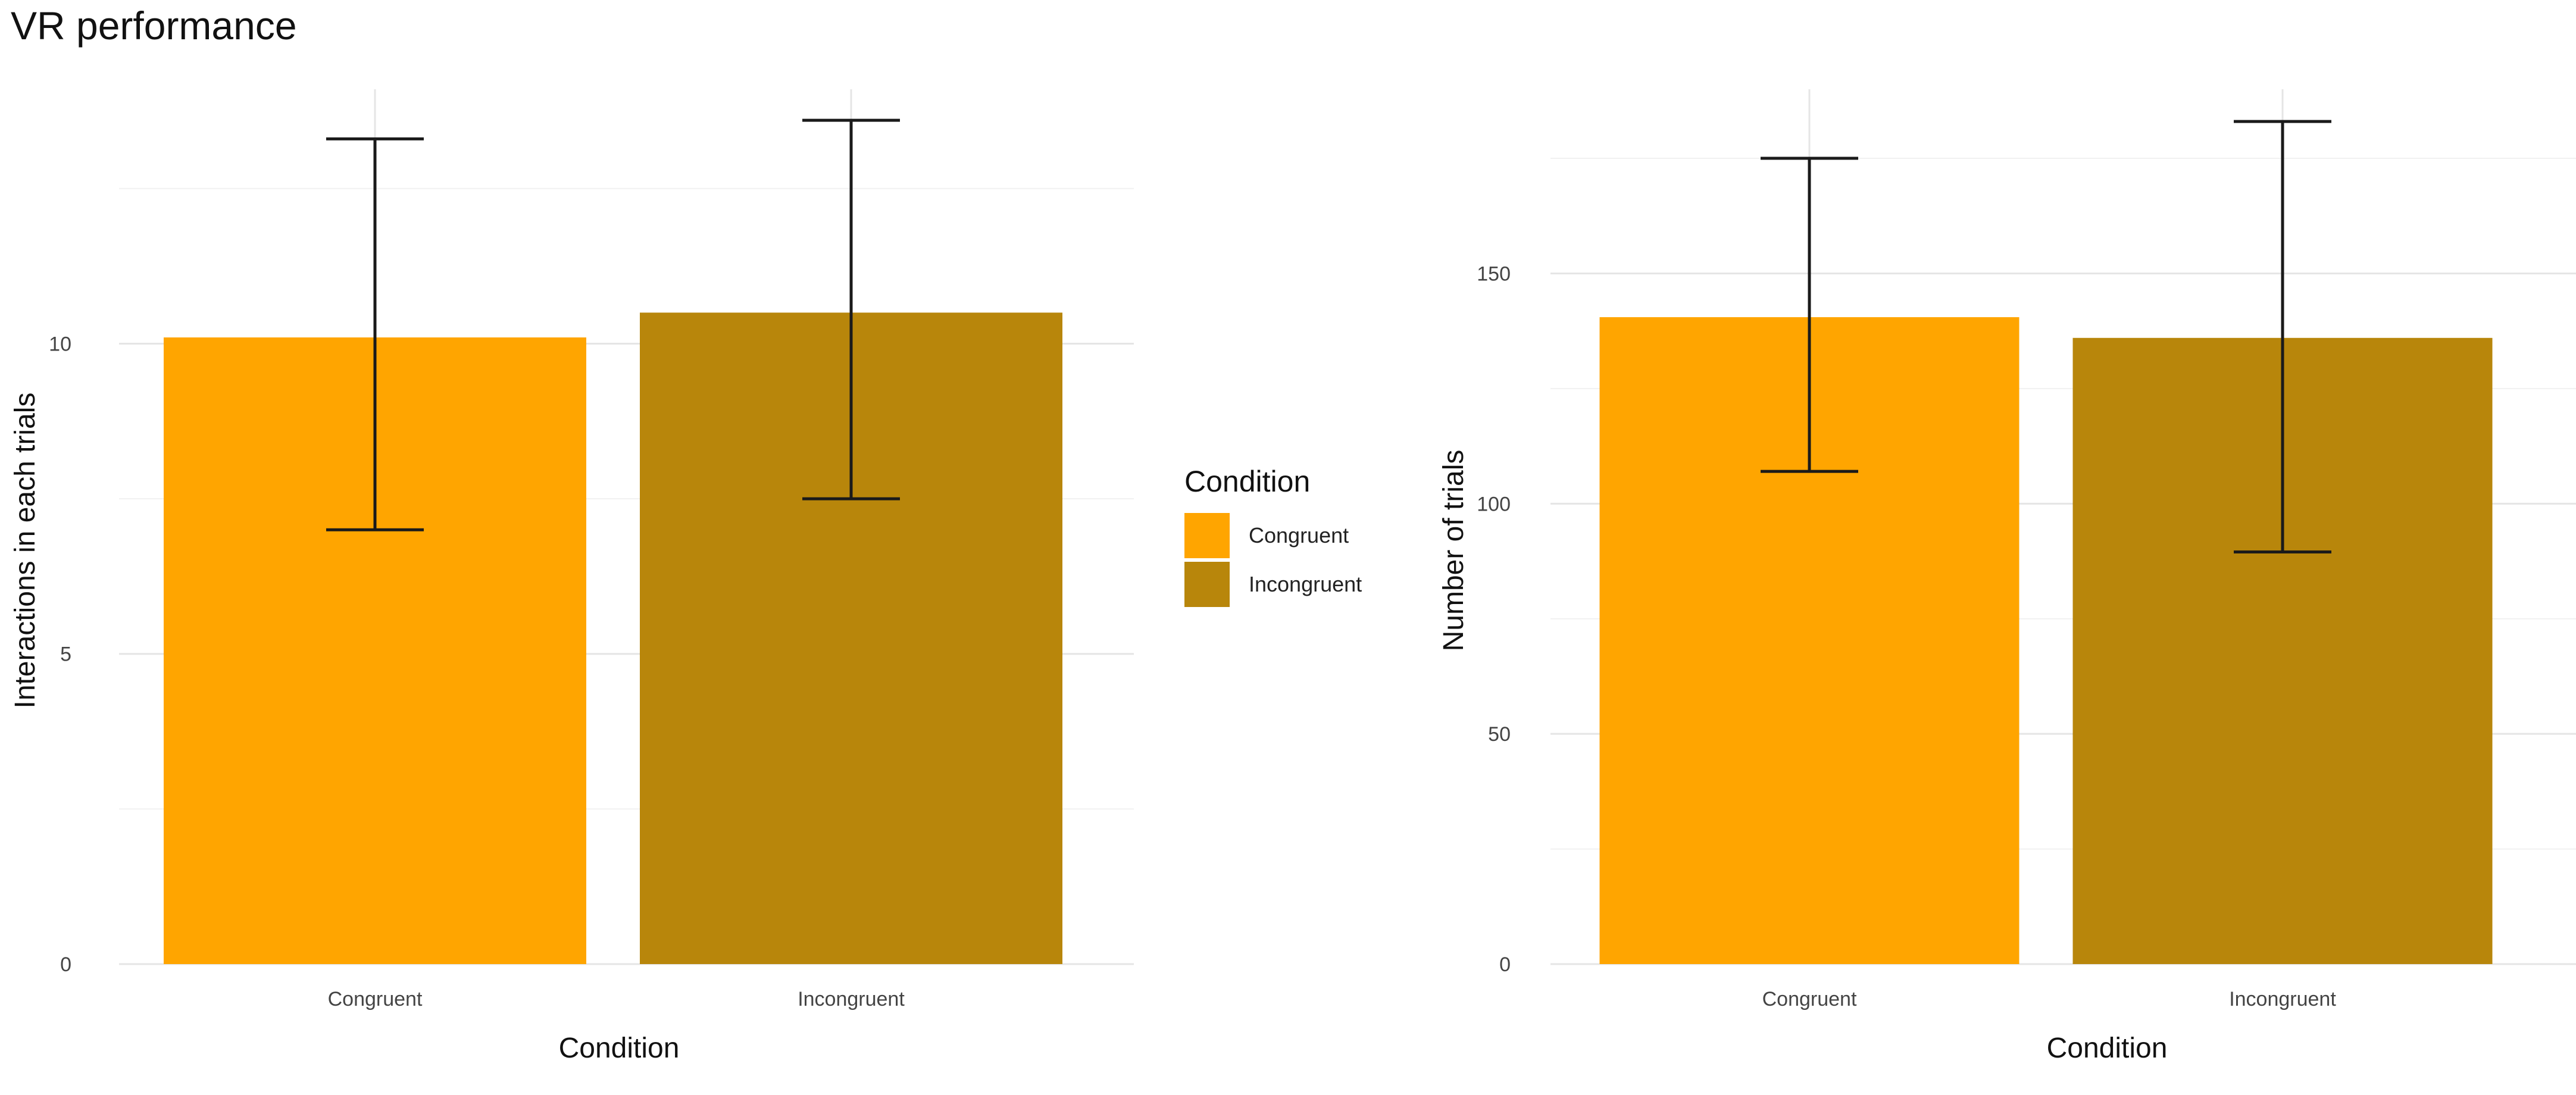 The width and height of the screenshot is (2576, 1095). I want to click on y-tick-label: 100, so click(1494, 504).